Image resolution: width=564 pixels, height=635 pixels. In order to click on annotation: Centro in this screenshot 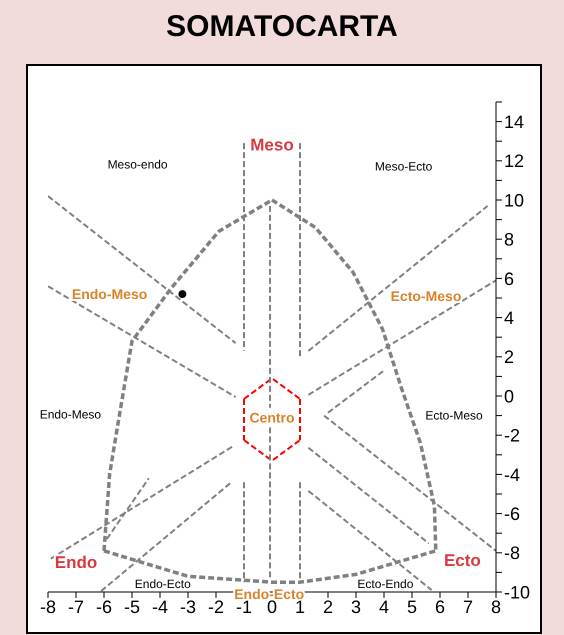, I will do `click(272, 418)`.